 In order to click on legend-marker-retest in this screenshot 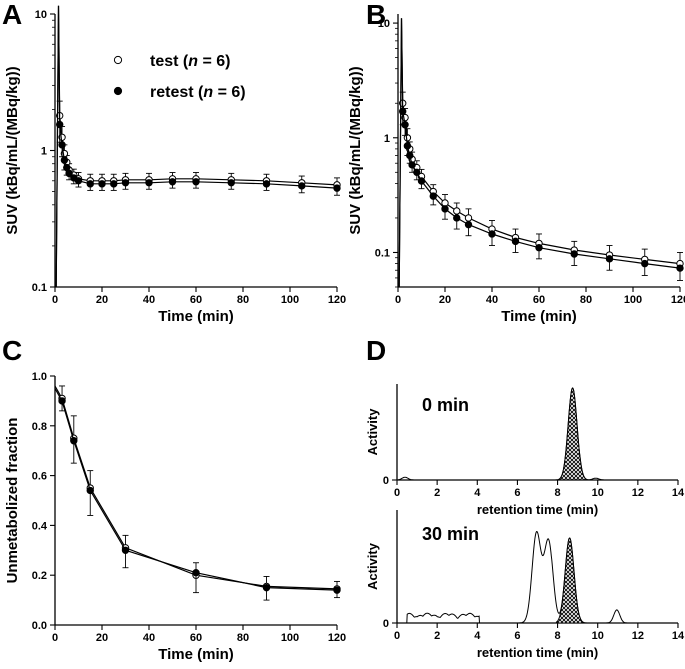, I will do `click(118, 91)`.